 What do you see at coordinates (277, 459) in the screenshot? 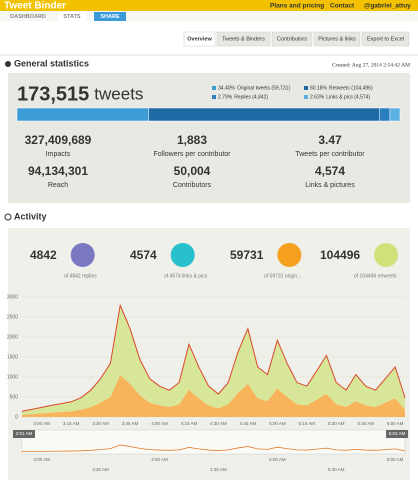
I see `navigator-label: 5:00 AM` at bounding box center [277, 459].